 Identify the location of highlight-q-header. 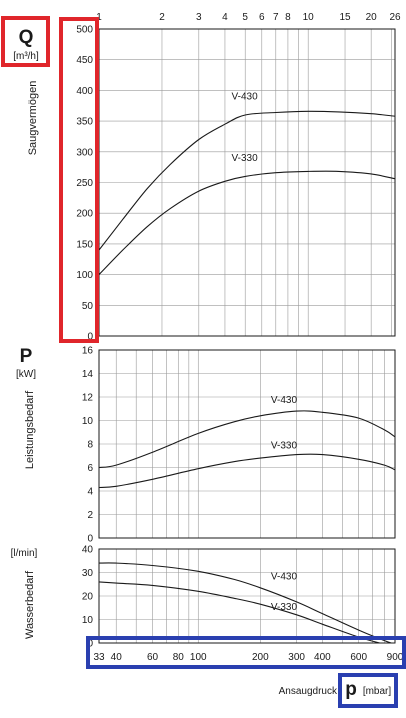
(25, 41).